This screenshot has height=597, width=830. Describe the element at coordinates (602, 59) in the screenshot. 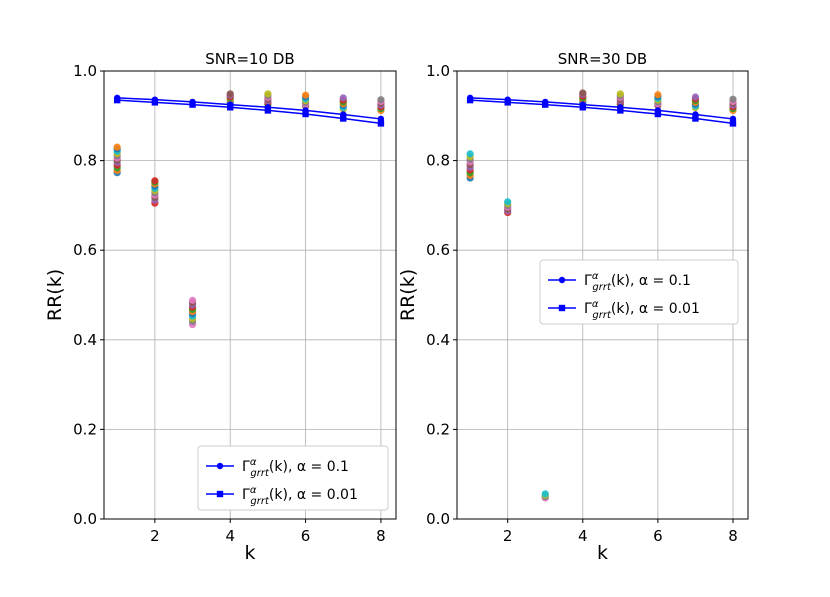

I see `chart-title: SNR=30 DB` at that location.